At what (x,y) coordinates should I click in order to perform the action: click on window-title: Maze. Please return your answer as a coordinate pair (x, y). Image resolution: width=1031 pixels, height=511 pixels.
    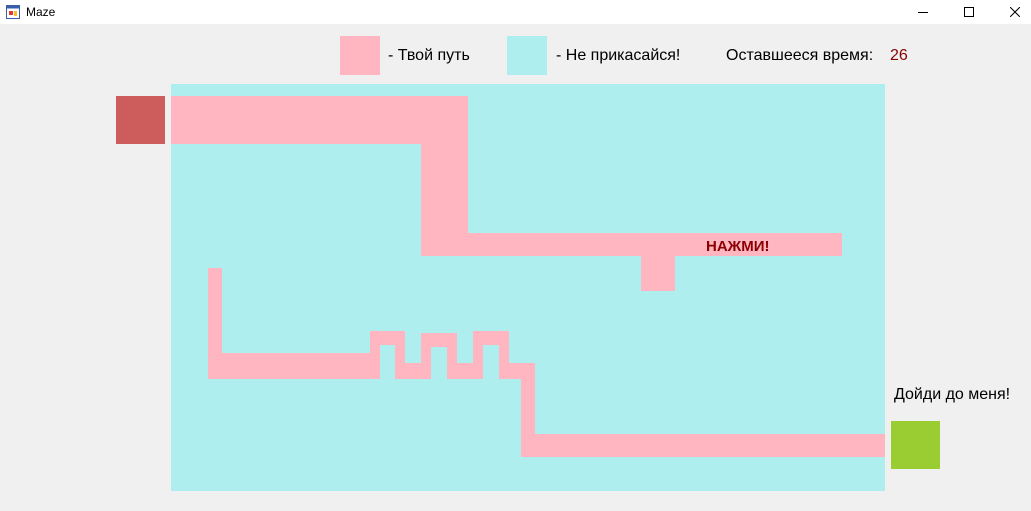
    Looking at the image, I should click on (41, 12).